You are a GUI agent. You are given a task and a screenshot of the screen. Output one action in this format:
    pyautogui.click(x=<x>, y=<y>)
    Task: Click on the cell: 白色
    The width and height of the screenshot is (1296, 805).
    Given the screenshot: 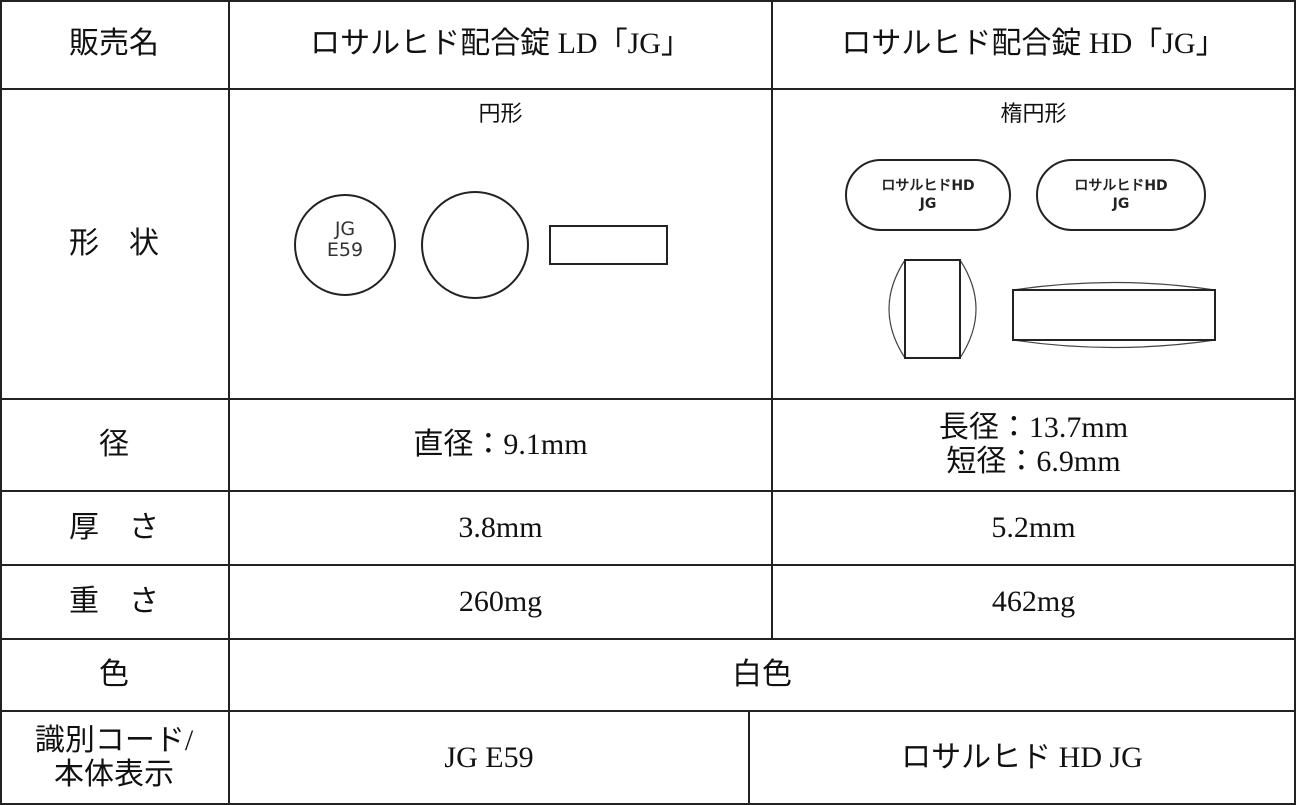 What is the action you would take?
    pyautogui.click(x=763, y=676)
    